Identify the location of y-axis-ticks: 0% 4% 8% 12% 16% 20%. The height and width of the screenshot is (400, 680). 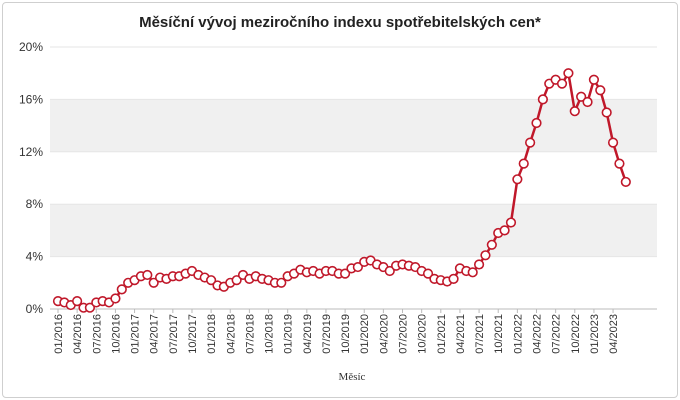
(31, 178).